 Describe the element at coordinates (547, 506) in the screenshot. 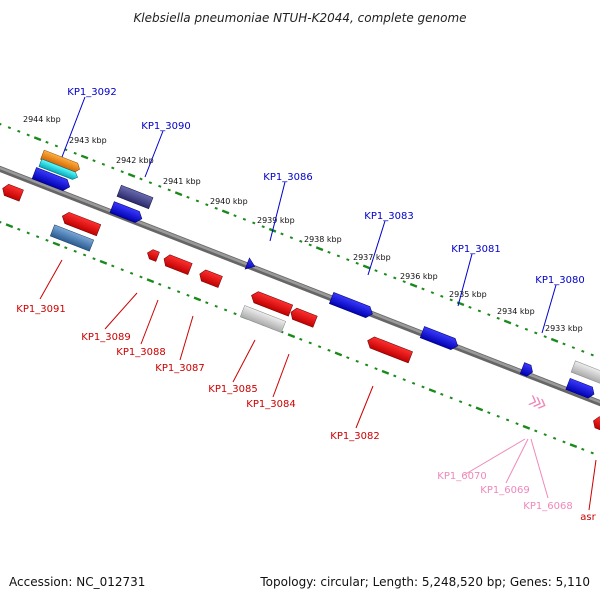

I see `gene-label-pseudo: KP1_6068` at that location.